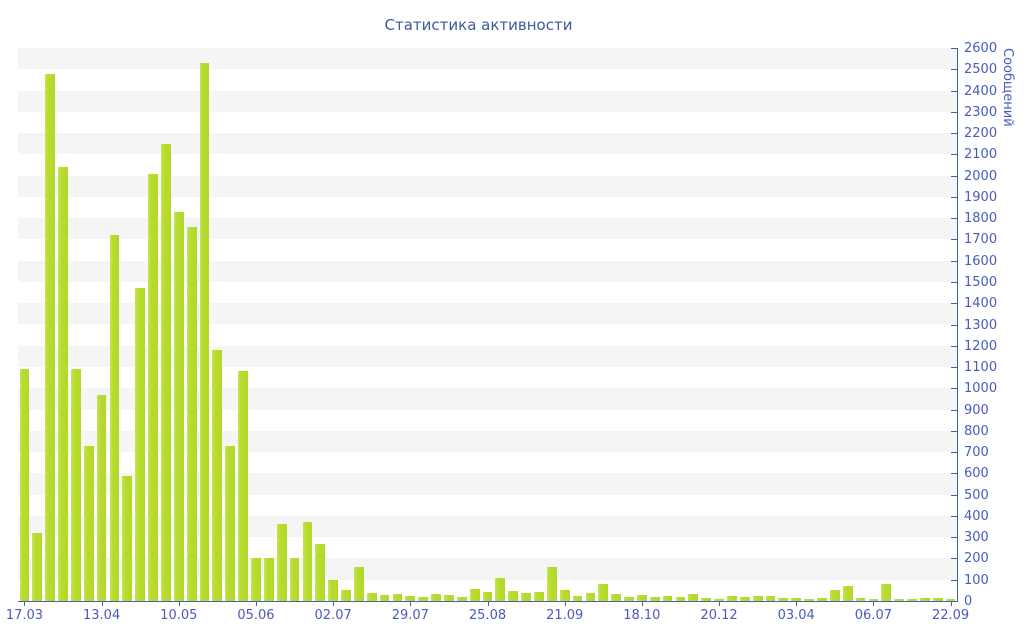 This screenshot has width=1024, height=640. Describe the element at coordinates (256, 615) in the screenshot. I see `x-tick-label: 05.06` at that location.